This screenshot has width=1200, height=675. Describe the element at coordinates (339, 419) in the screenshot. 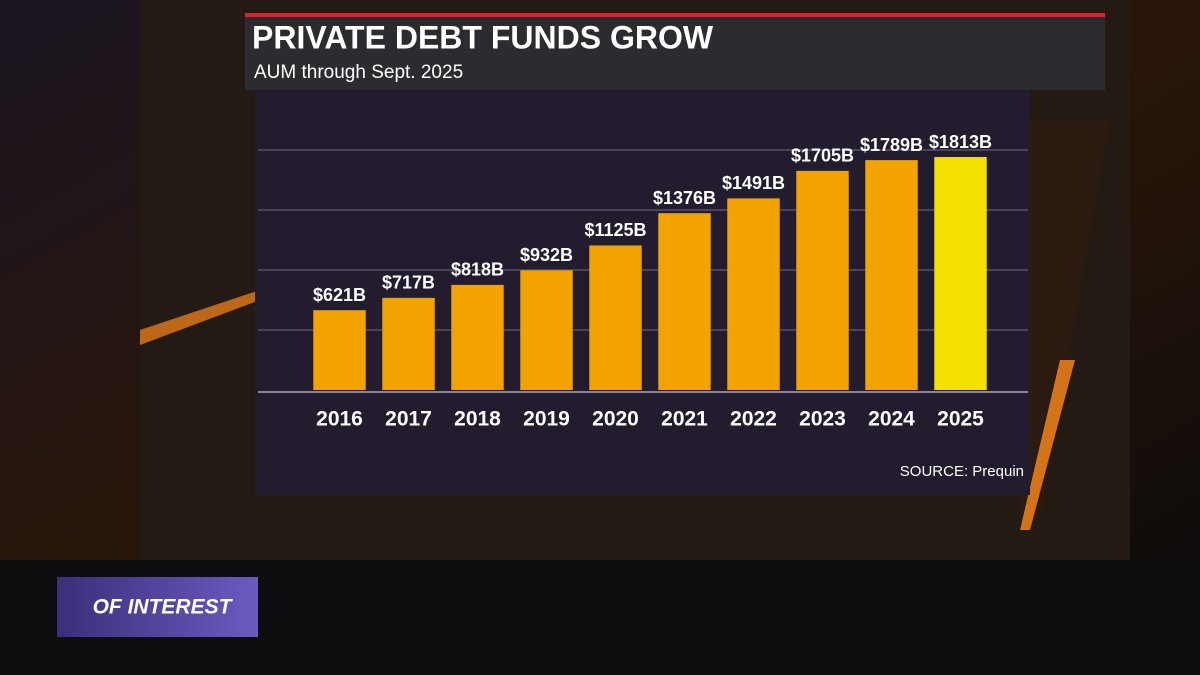

I see `x-tick-label: 2016` at that location.